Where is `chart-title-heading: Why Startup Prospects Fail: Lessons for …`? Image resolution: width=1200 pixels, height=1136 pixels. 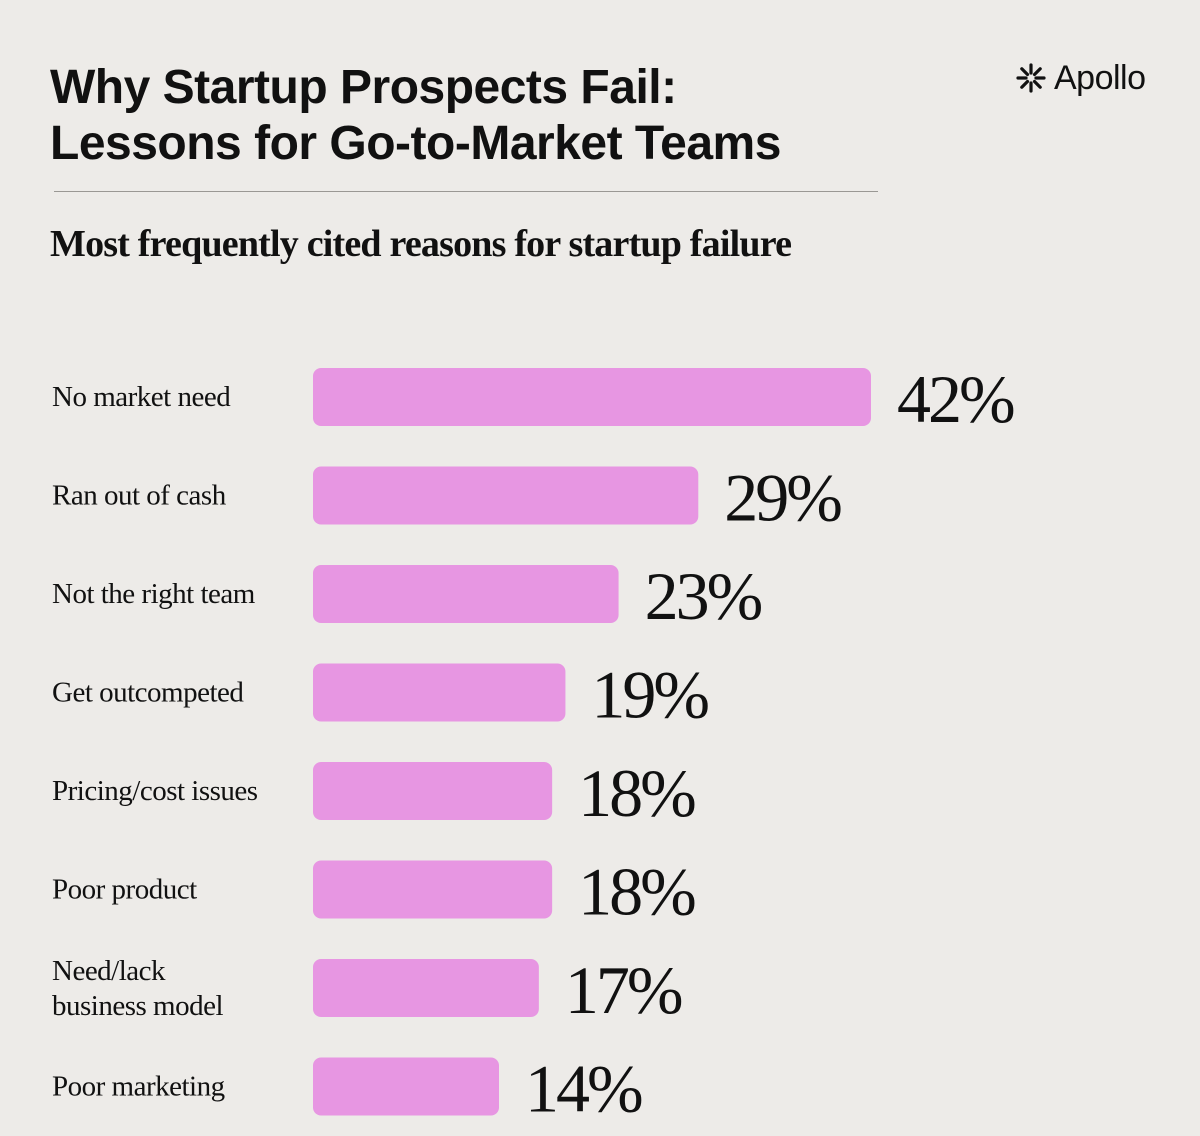
chart-title-heading: Why Startup Prospects Fail: Lessons for … is located at coordinates (500, 116).